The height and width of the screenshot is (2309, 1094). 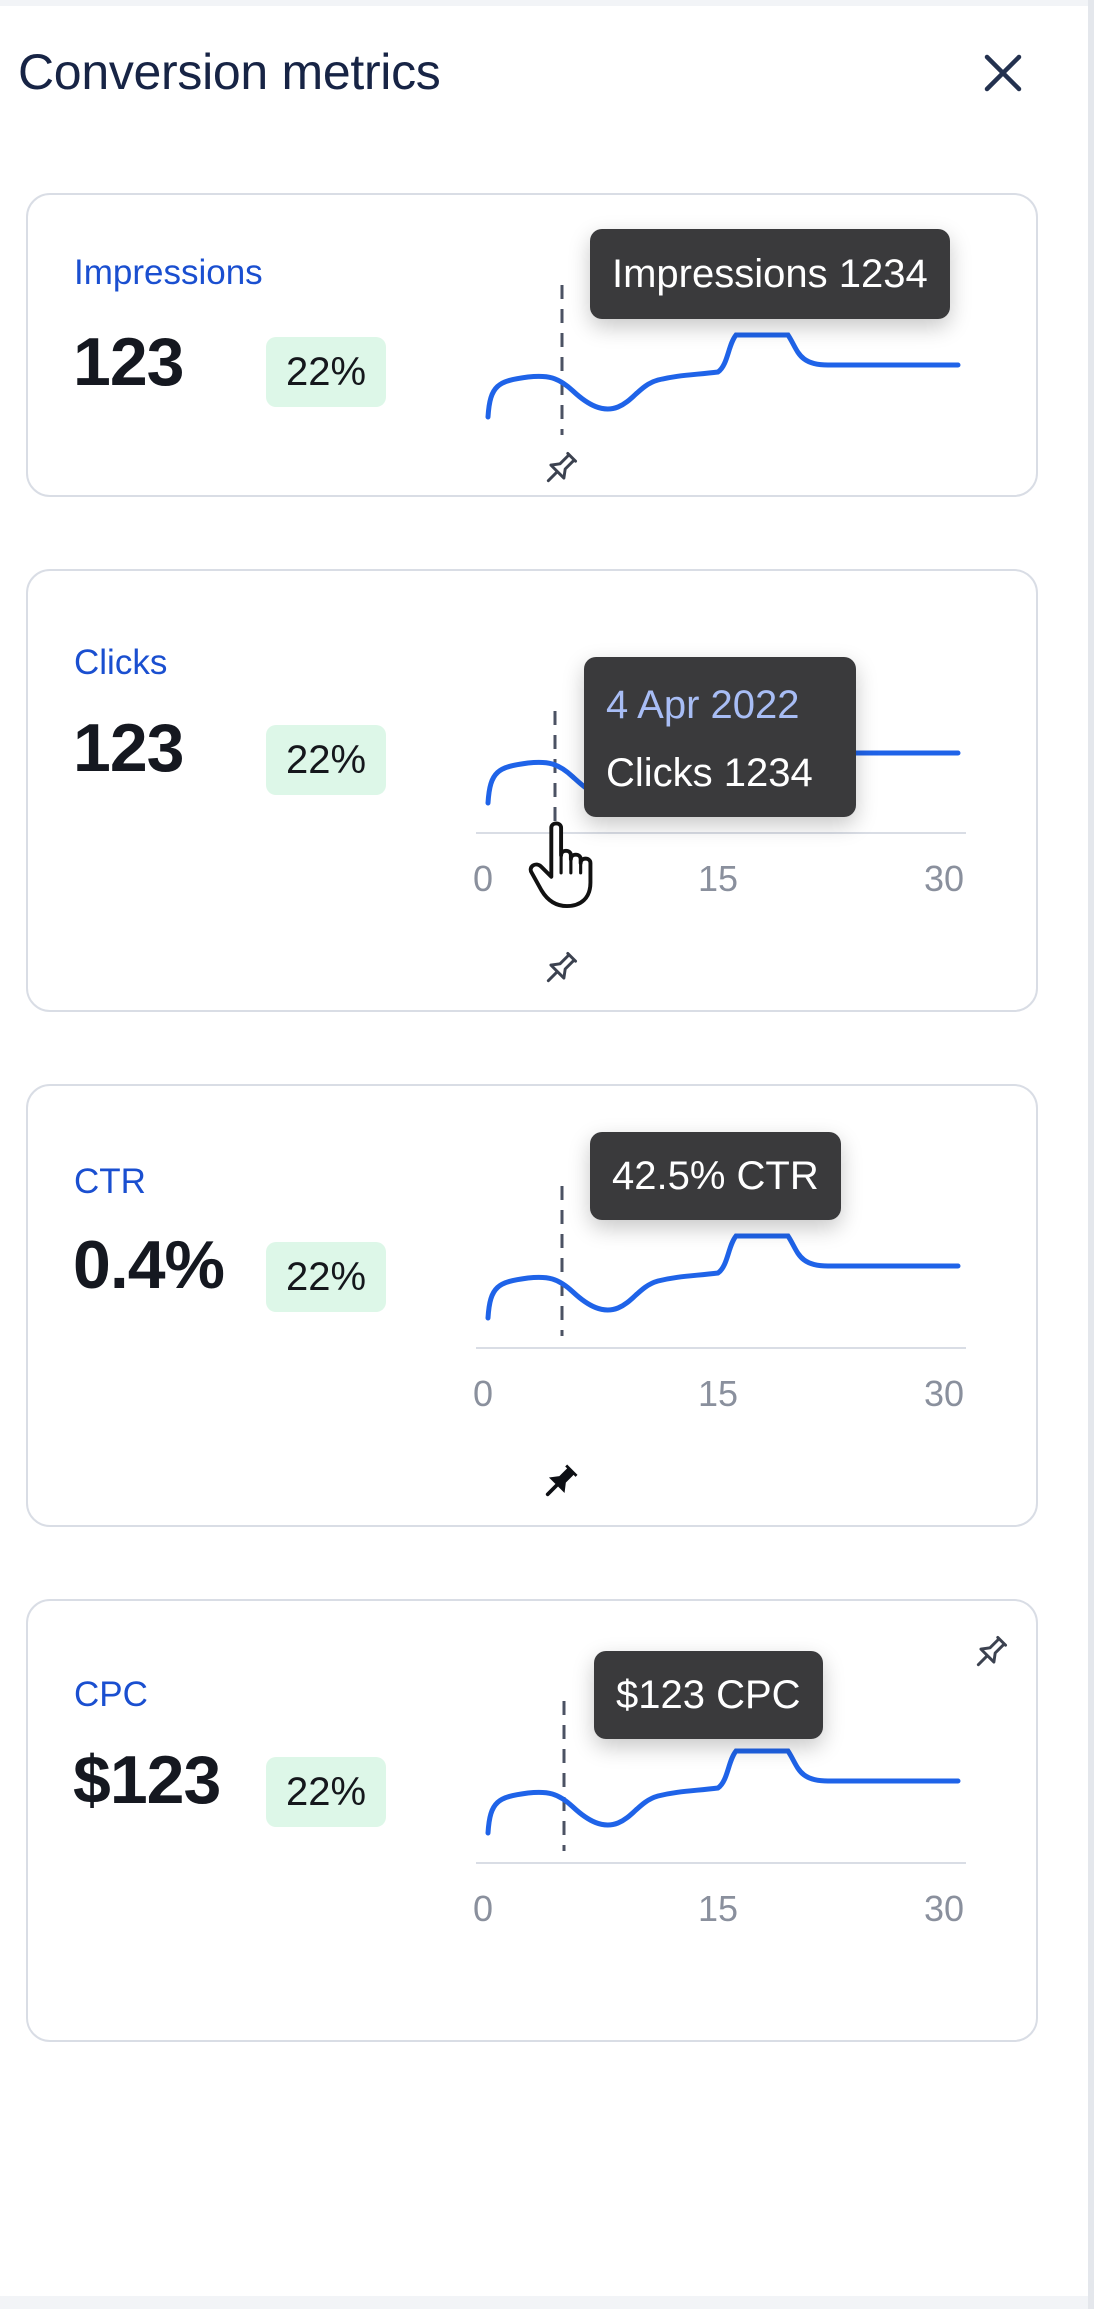 I want to click on chart-tooltip: 42.5% CTR, so click(x=715, y=1176).